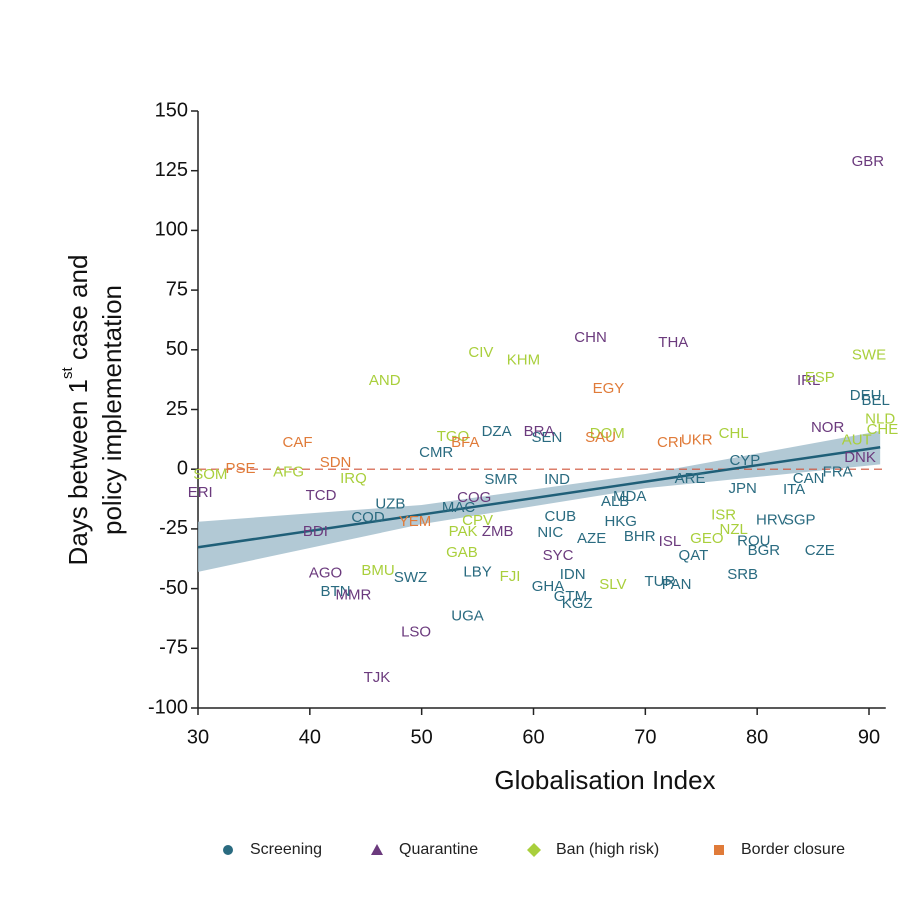  I want to click on legend-label: Screening, so click(286, 849).